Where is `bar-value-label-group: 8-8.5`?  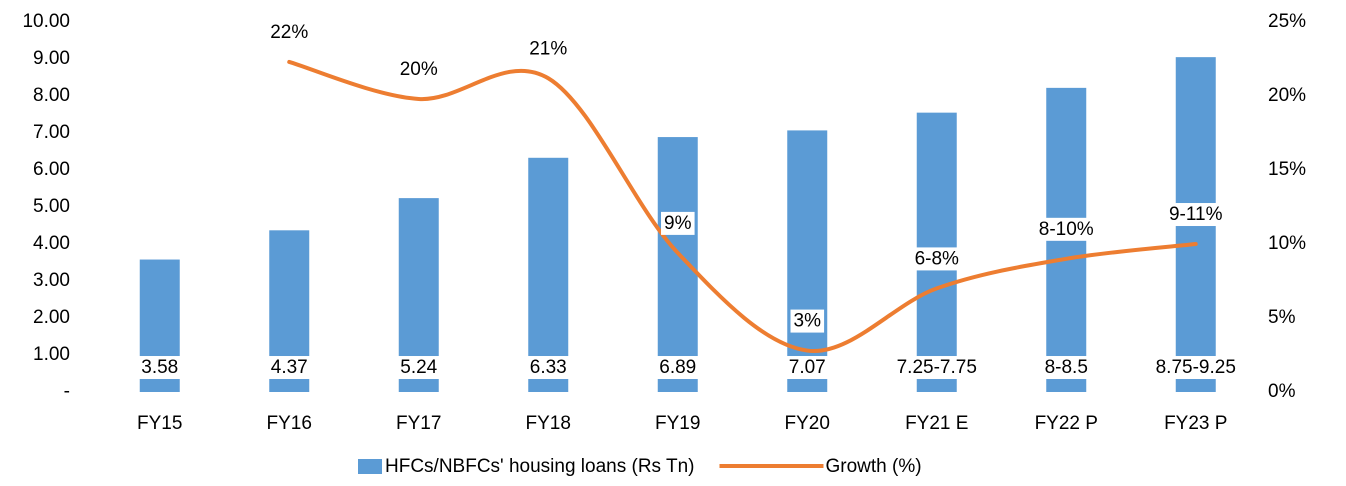 bar-value-label-group: 8-8.5 is located at coordinates (1066, 368).